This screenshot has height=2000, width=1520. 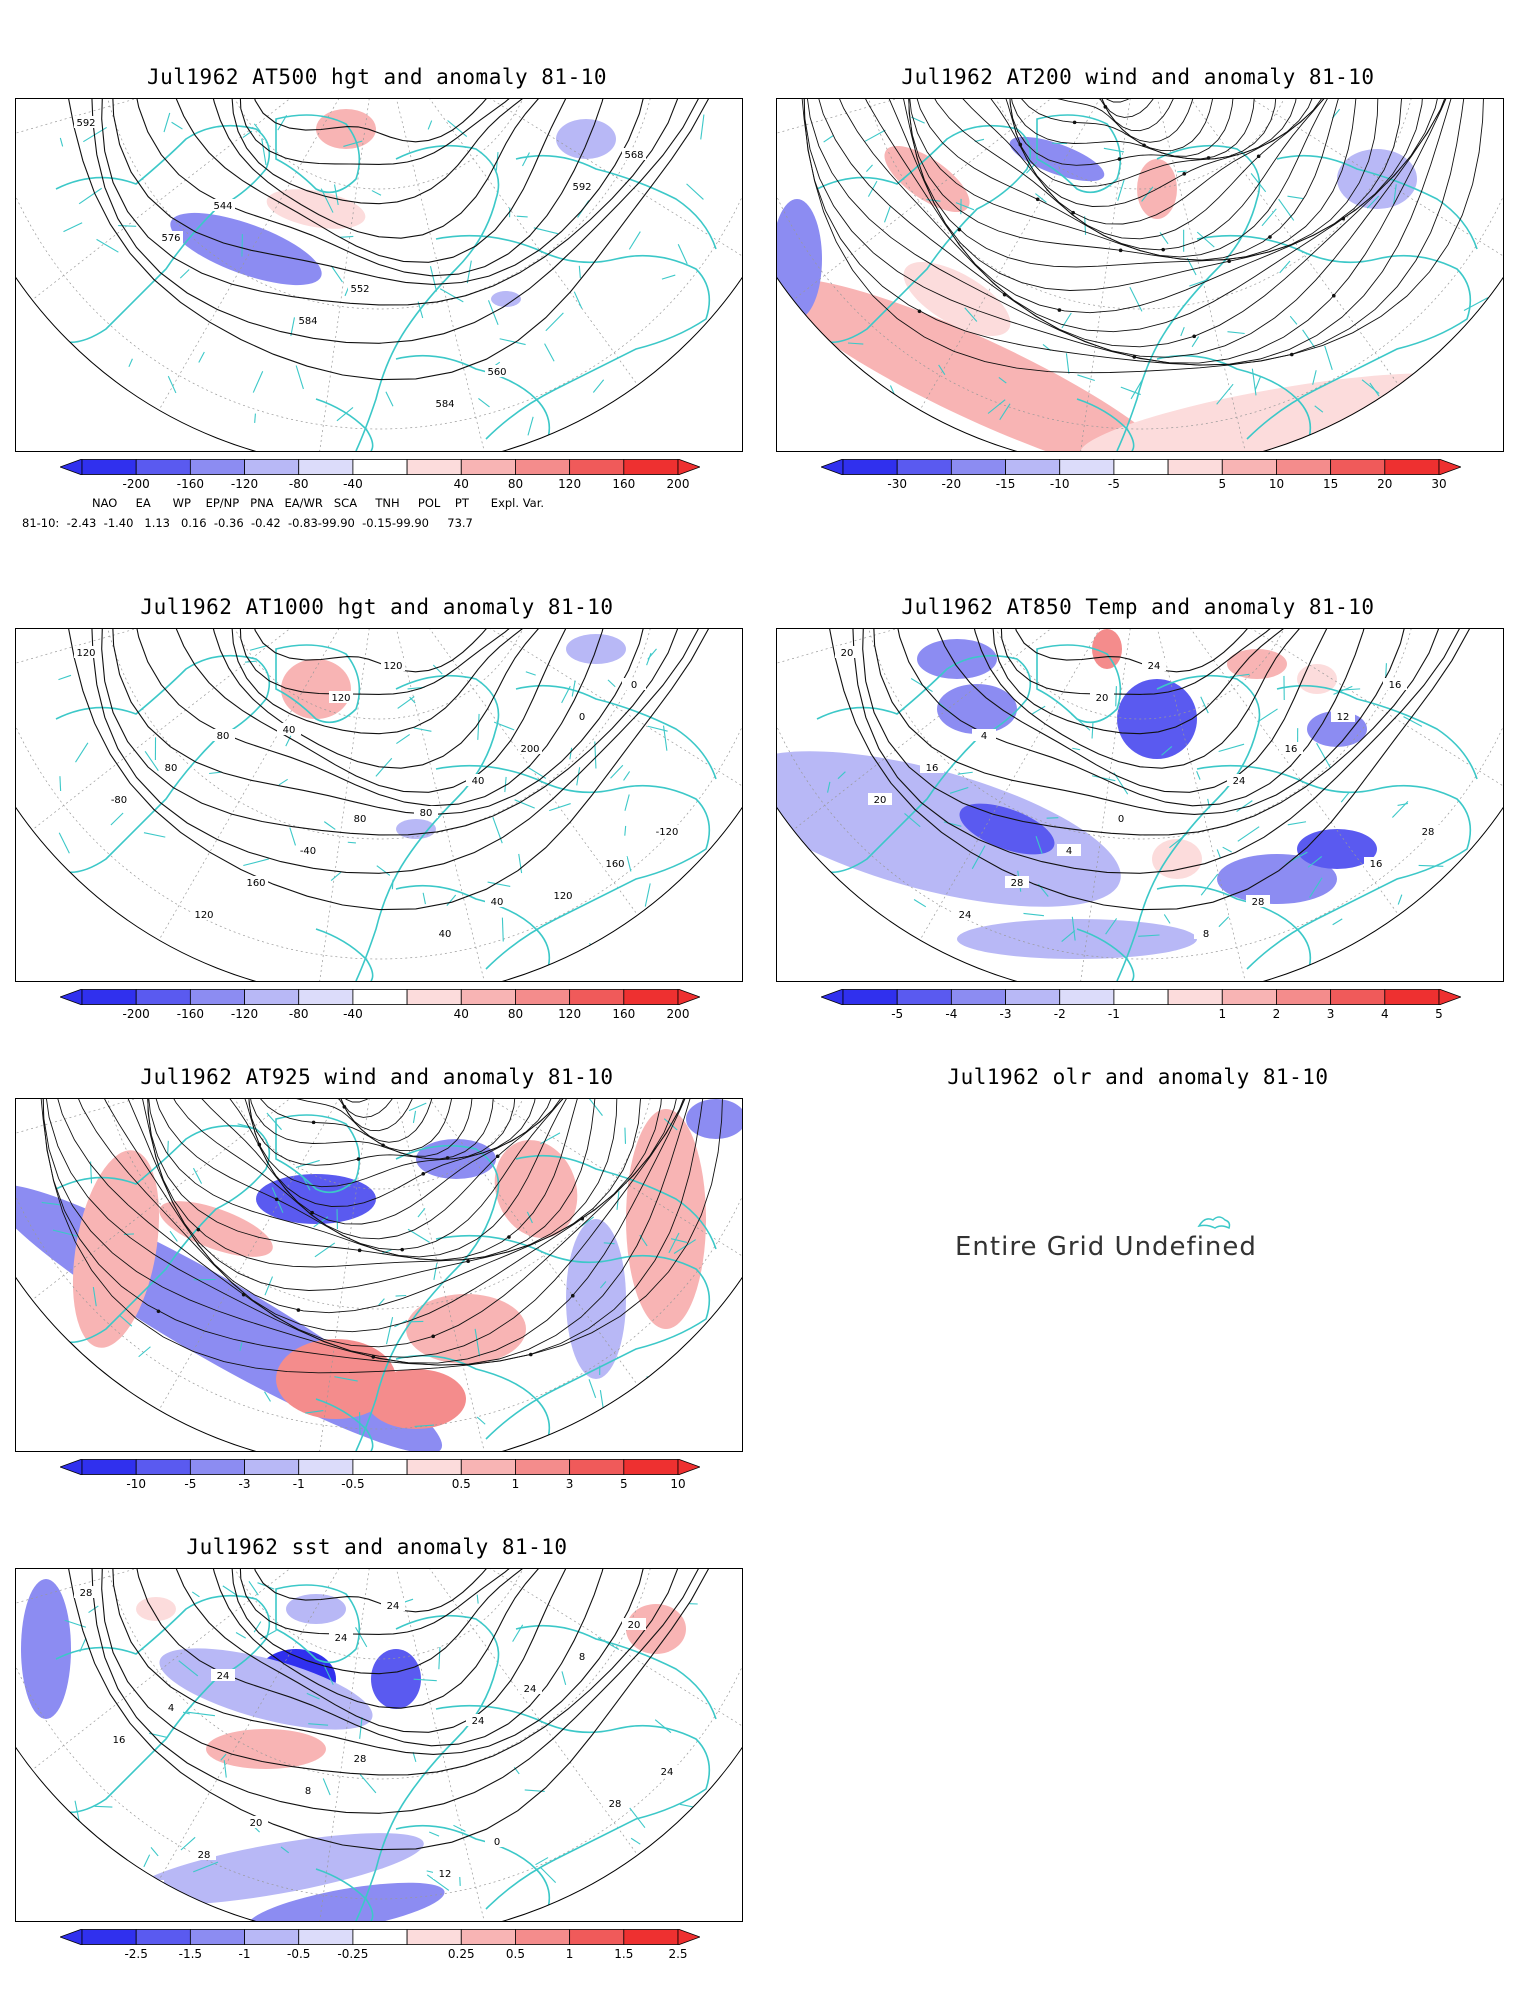 What do you see at coordinates (359, 289) in the screenshot?
I see `contour-label: 552` at bounding box center [359, 289].